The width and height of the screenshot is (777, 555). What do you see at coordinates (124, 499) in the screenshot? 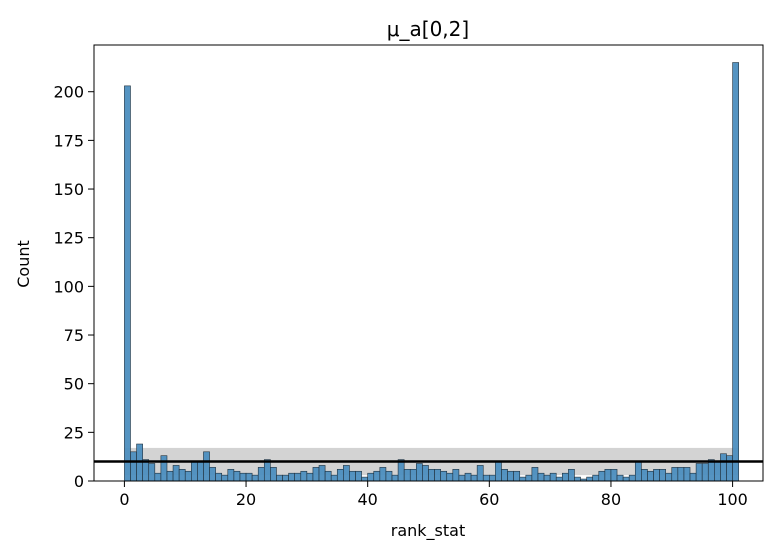
I see `x-tick-label: 0` at bounding box center [124, 499].